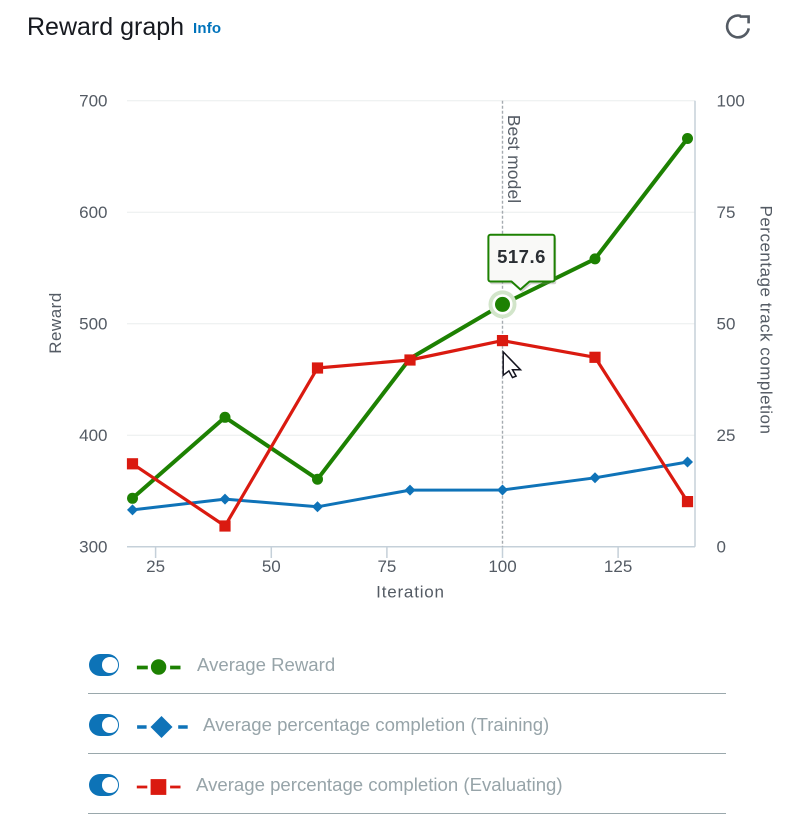  Describe the element at coordinates (766, 320) in the screenshot. I see `svg-text: Percentage track completion` at that location.